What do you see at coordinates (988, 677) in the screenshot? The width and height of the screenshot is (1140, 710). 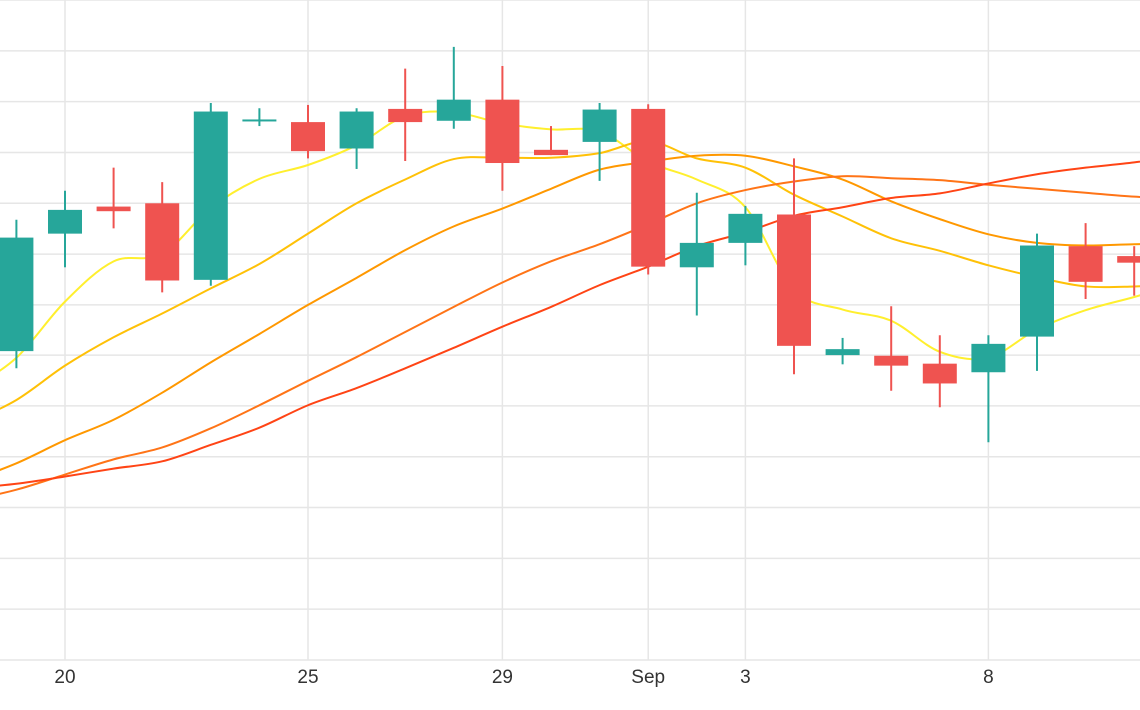 I see `x-tick-label: 8` at bounding box center [988, 677].